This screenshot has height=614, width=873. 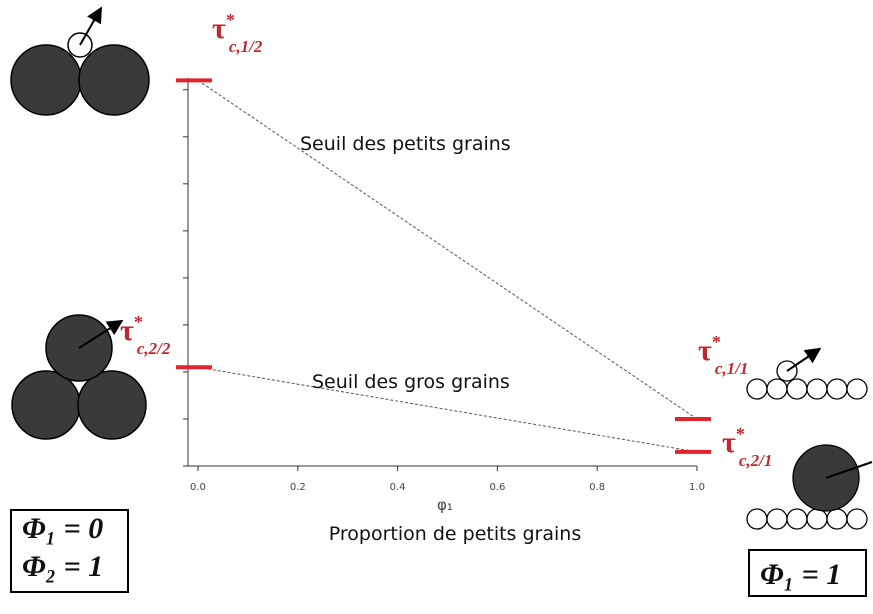 I want to click on x-tick-label: 0.2, so click(x=298, y=487).